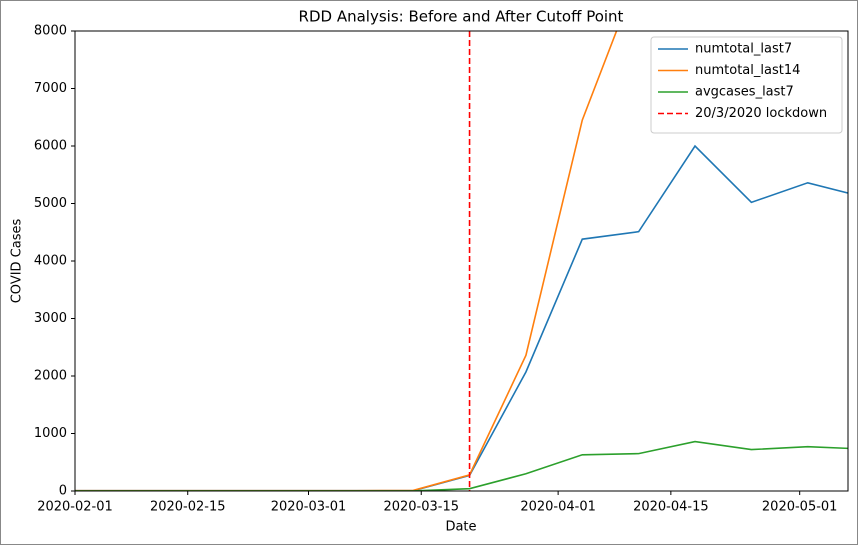 The height and width of the screenshot is (545, 858). Describe the element at coordinates (50, 88) in the screenshot. I see `y-tick-label: 7000` at that location.